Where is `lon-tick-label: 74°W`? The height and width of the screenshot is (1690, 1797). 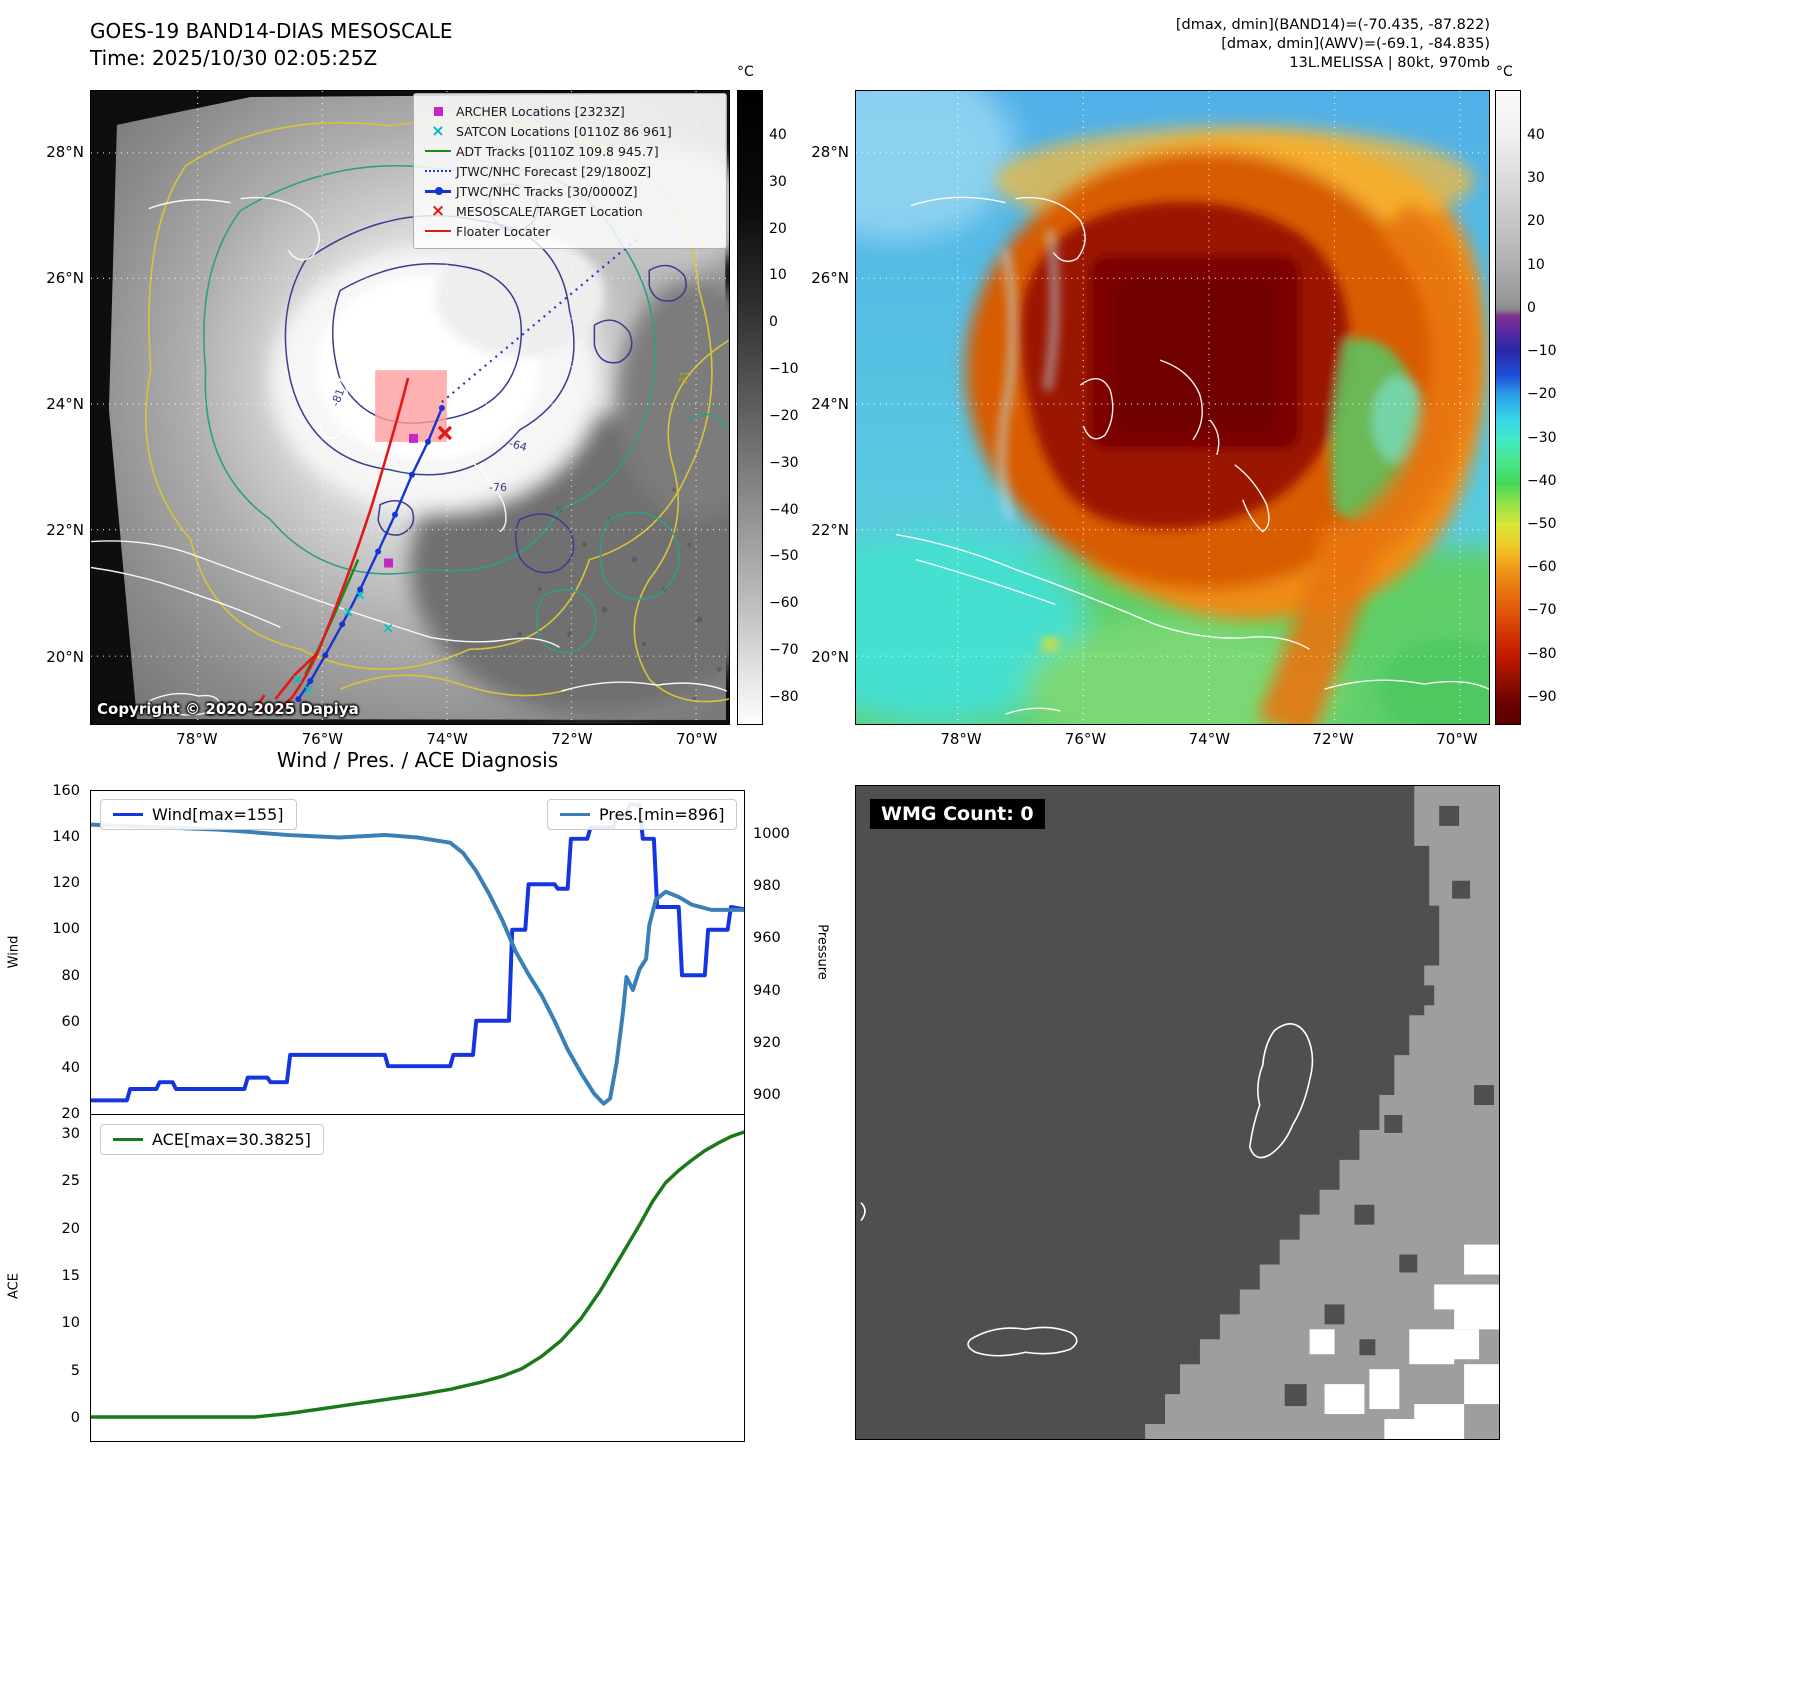 lon-tick-label: 74°W is located at coordinates (447, 739).